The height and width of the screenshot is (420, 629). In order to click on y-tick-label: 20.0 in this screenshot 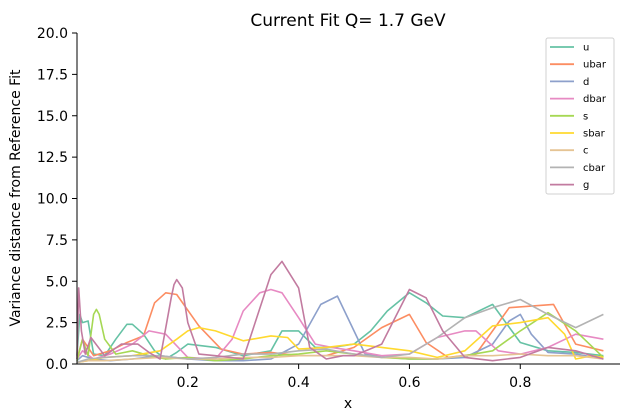, I will do `click(52, 34)`.